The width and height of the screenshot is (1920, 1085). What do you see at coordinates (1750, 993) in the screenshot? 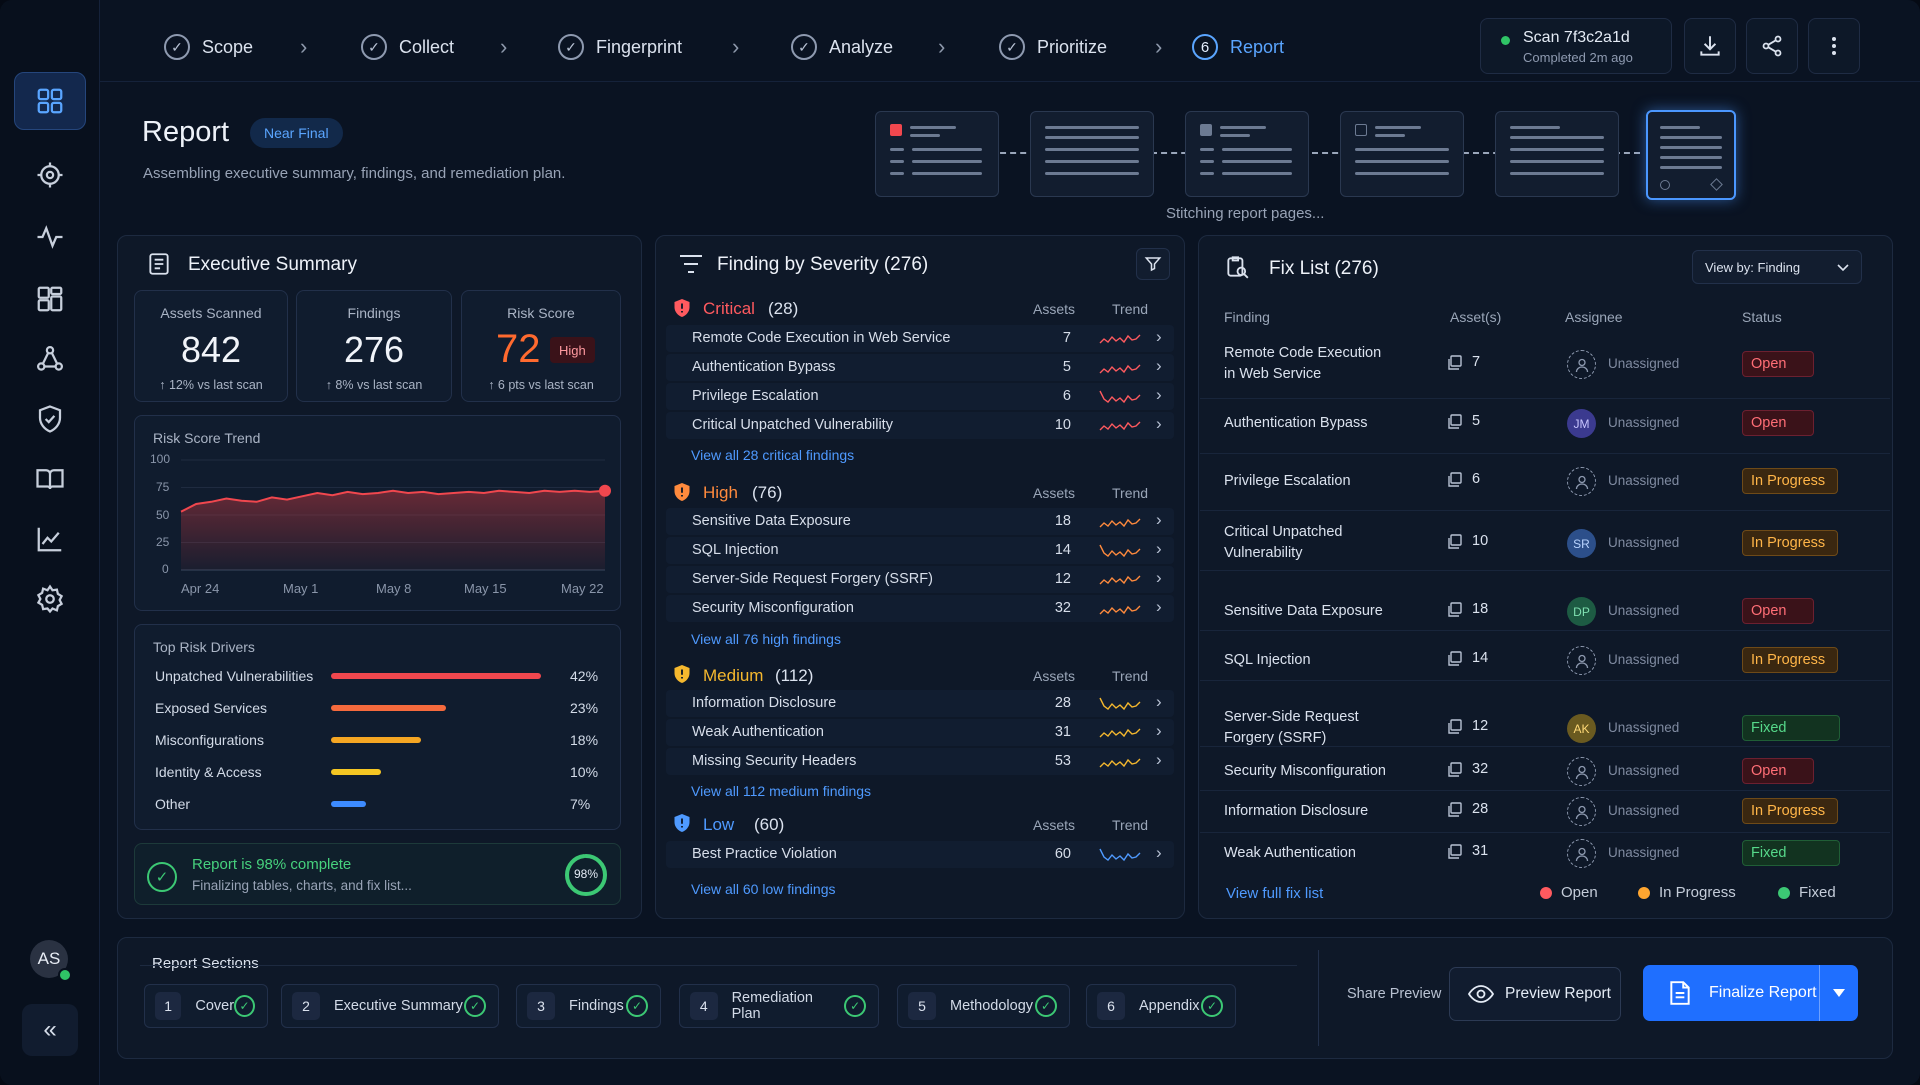
I see `finalize-report-button: Finalize Report` at bounding box center [1750, 993].